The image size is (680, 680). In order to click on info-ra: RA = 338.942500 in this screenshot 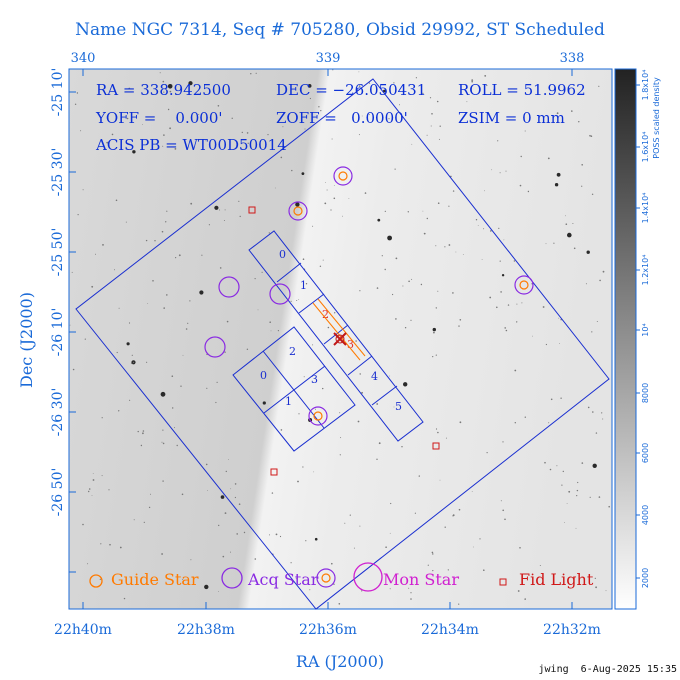, I will do `click(163, 90)`.